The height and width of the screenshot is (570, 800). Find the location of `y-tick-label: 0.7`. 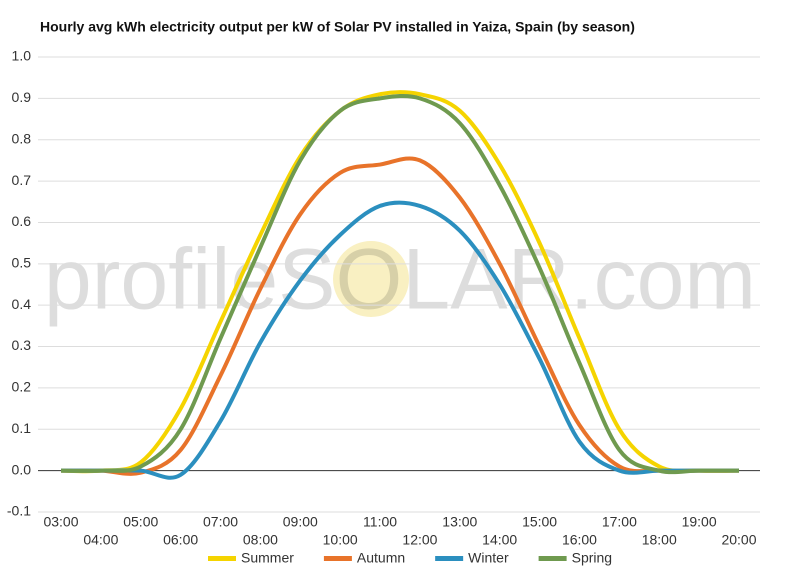

y-tick-label: 0.7 is located at coordinates (22, 180).